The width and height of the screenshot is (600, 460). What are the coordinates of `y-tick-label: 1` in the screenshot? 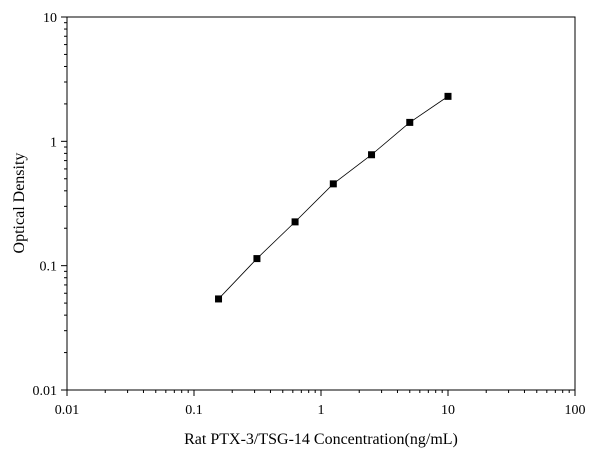 It's located at (53, 142).